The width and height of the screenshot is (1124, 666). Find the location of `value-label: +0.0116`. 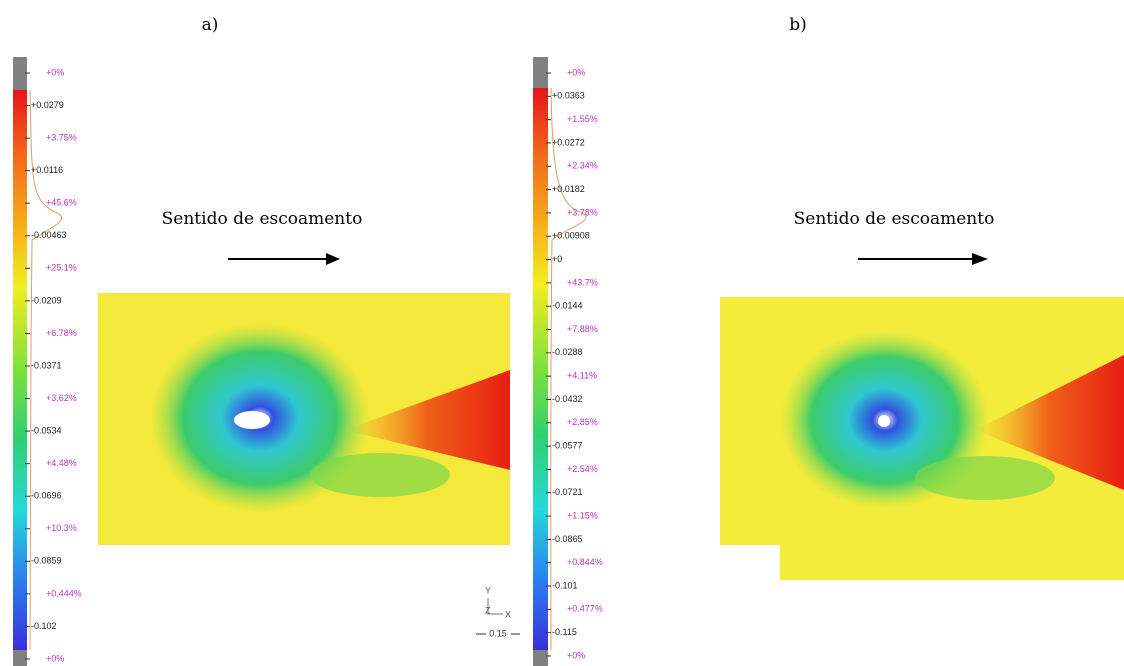

value-label: +0.0116 is located at coordinates (47, 170).